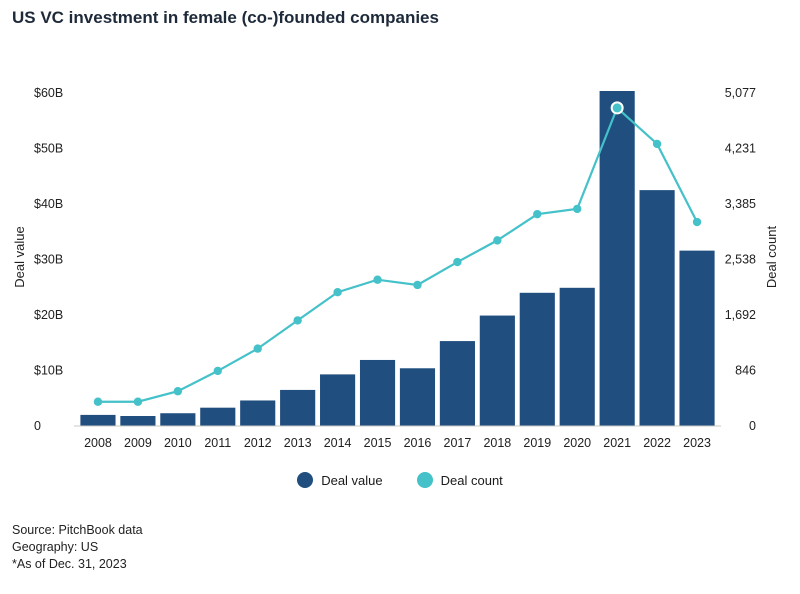  Describe the element at coordinates (298, 443) in the screenshot. I see `x-tick-label: 2013` at that location.